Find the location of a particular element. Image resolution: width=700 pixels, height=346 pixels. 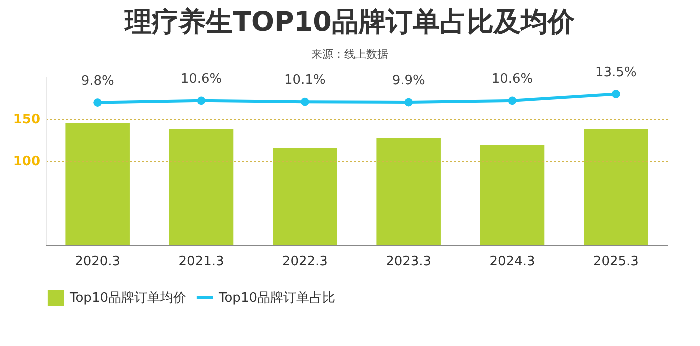

x-tick-label: 2020.3 is located at coordinates (98, 262).